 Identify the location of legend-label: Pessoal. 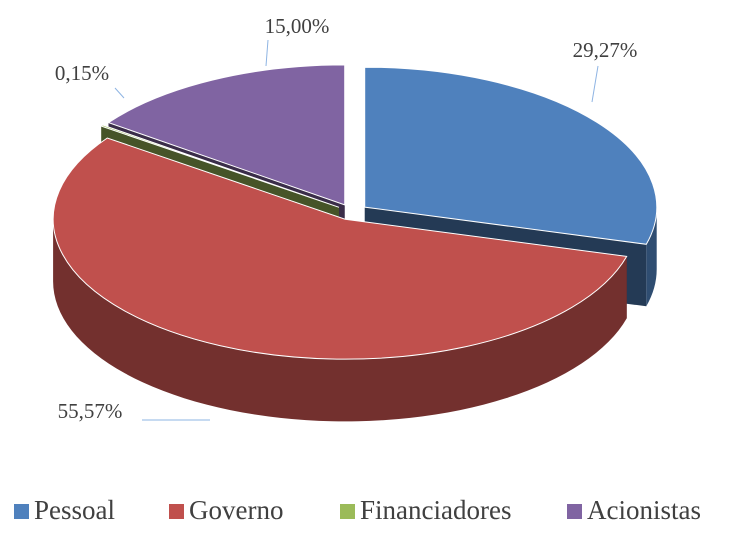
(74, 510).